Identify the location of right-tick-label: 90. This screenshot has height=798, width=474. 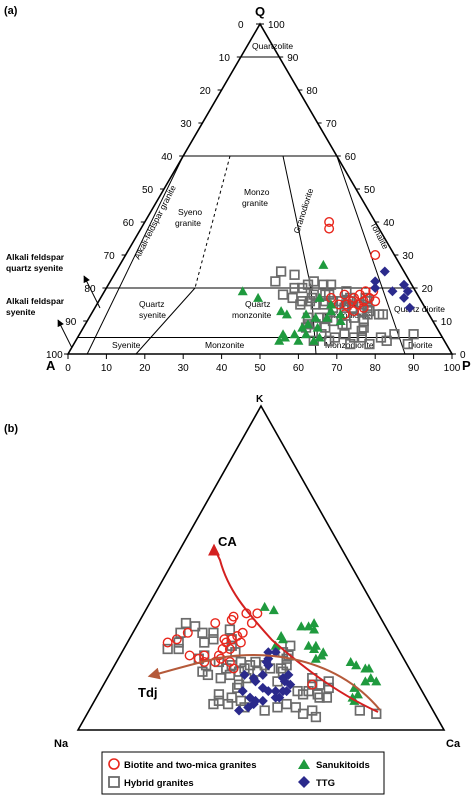
(293, 58).